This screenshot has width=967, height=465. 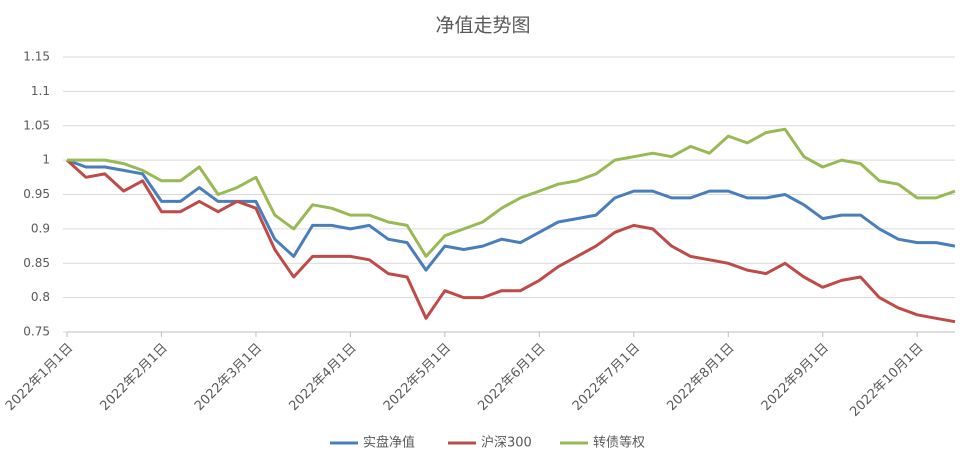 I want to click on y-tick-label: 1.1, so click(x=40, y=91).